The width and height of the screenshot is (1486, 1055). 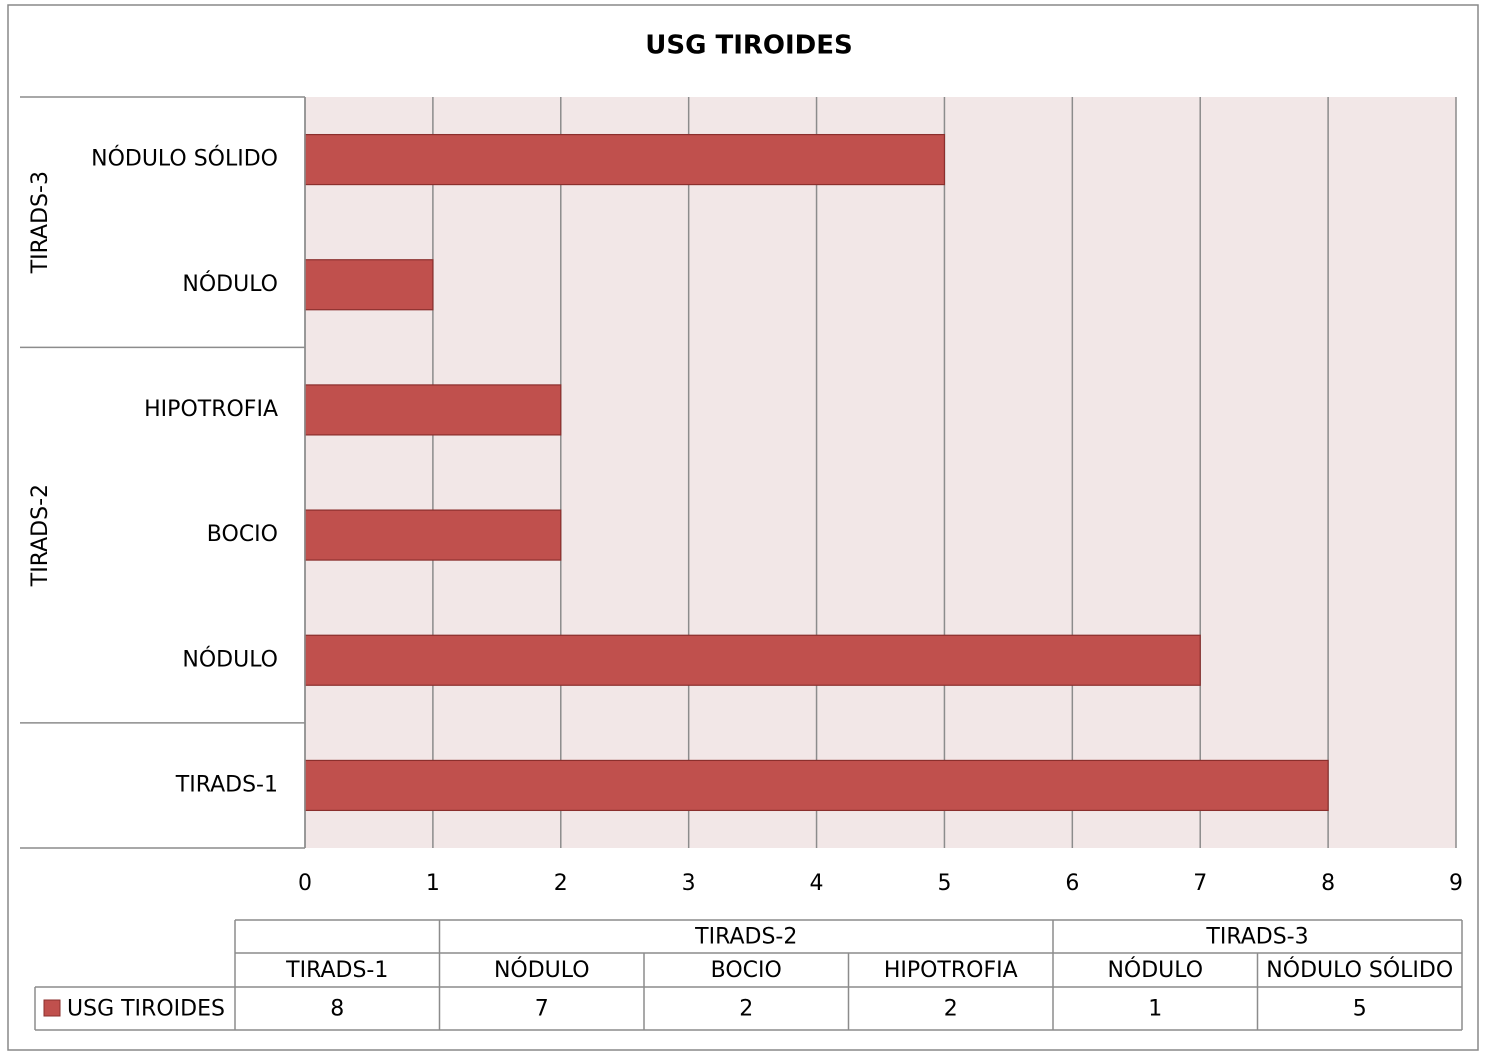 I want to click on x-tick-label: 9, so click(x=1456, y=883).